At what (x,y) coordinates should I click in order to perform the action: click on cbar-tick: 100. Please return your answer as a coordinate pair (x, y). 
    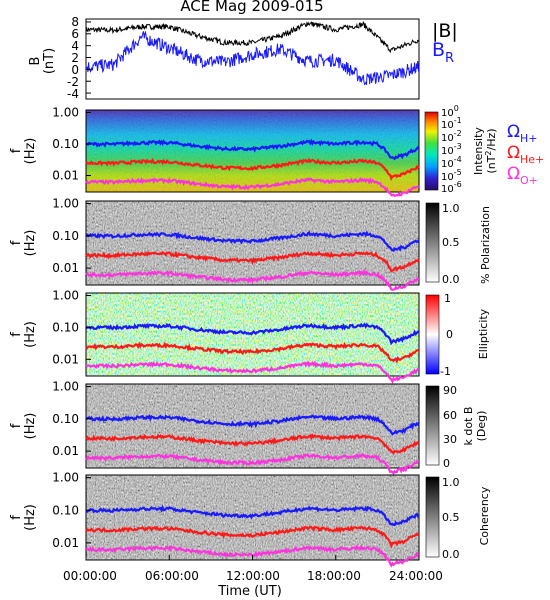
    Looking at the image, I should click on (450, 111).